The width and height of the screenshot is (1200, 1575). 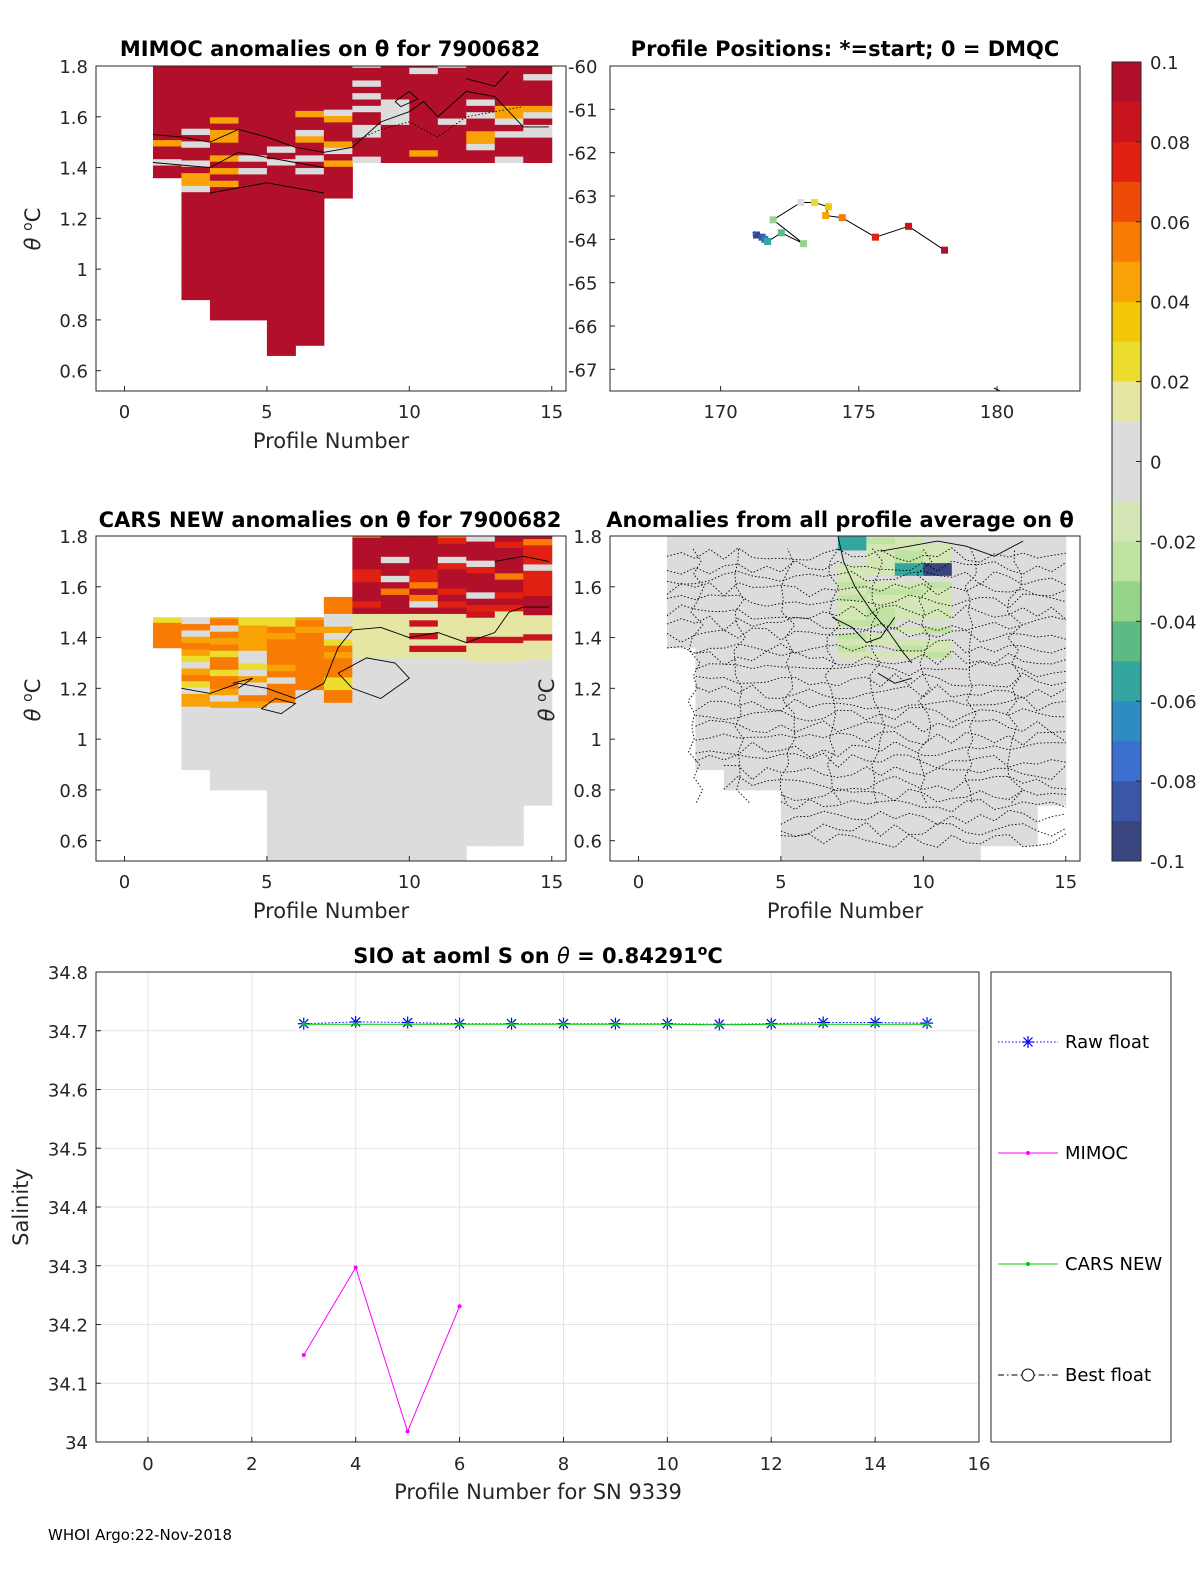 I want to click on allavg-title: Anomalies from all profile average on θ, so click(x=840, y=520).